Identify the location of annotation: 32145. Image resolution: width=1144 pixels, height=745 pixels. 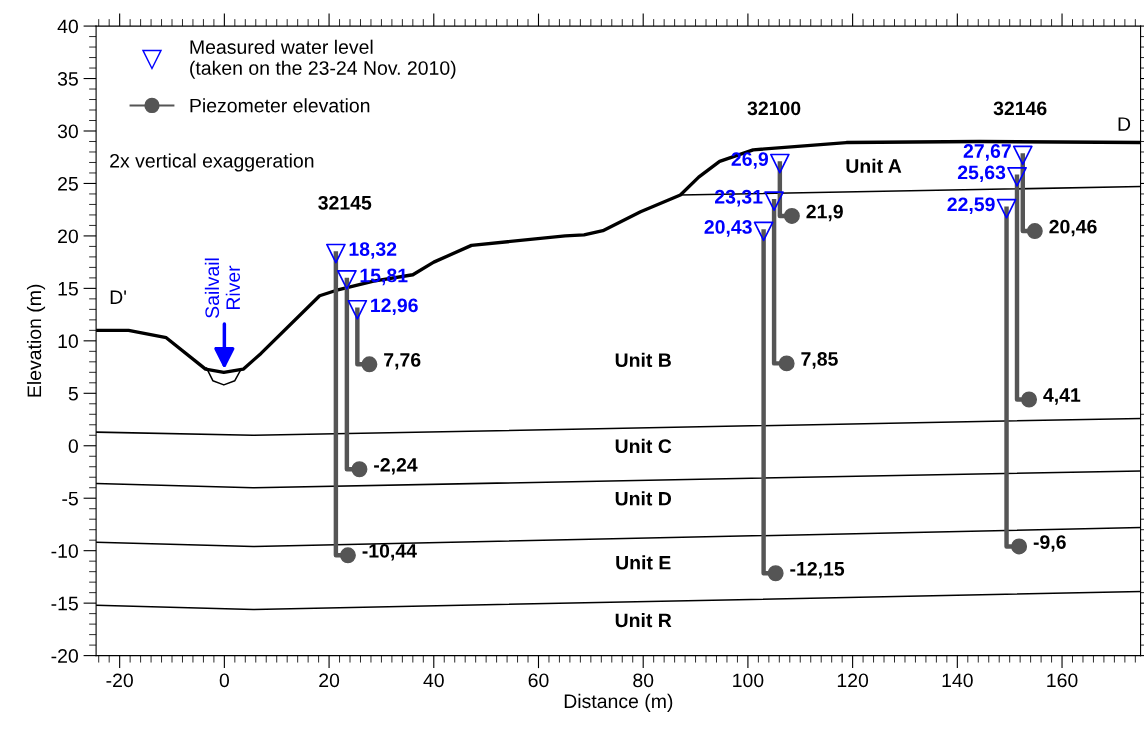
(345, 202).